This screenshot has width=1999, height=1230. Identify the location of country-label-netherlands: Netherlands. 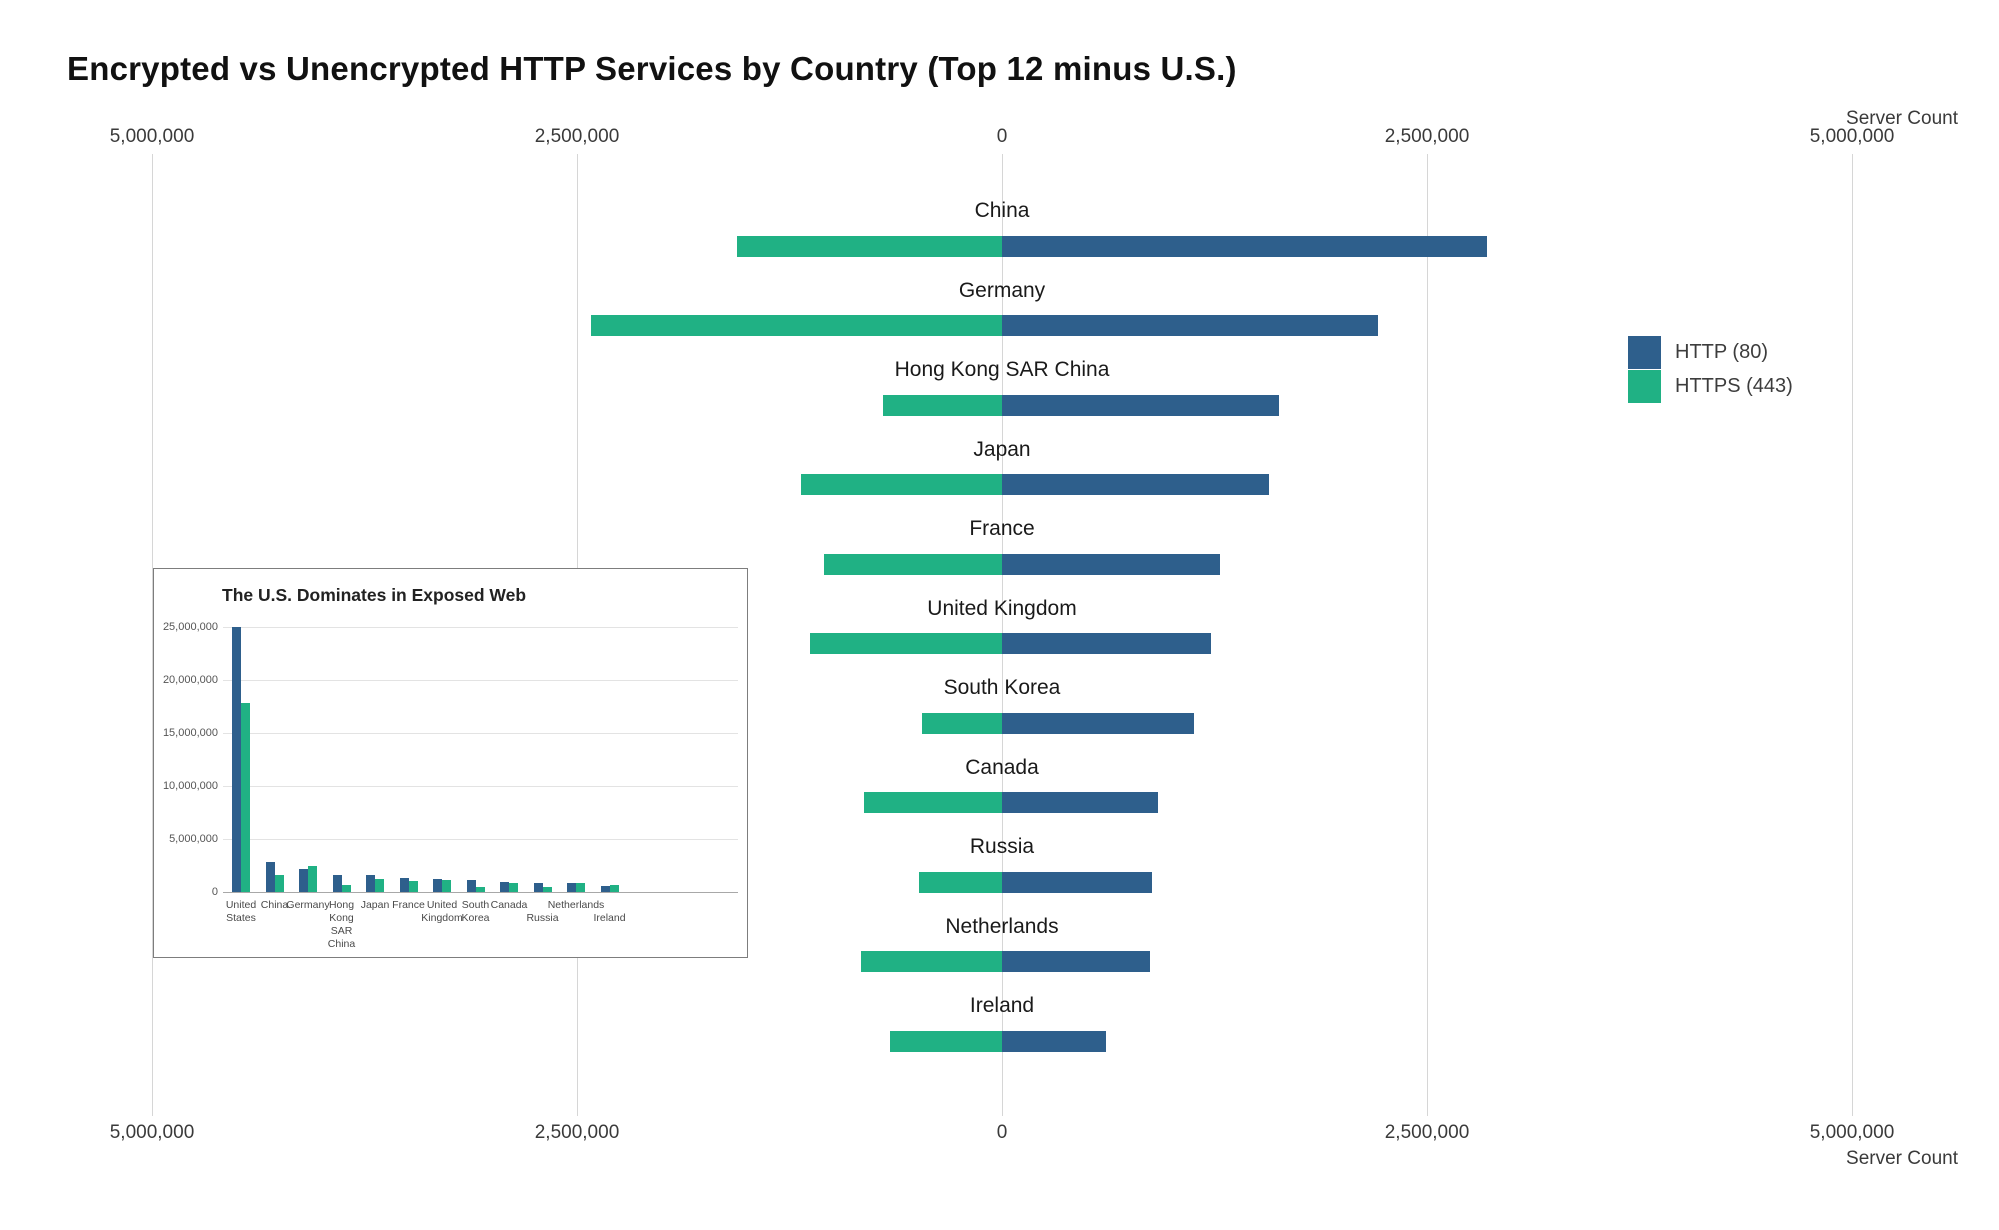
(1002, 926).